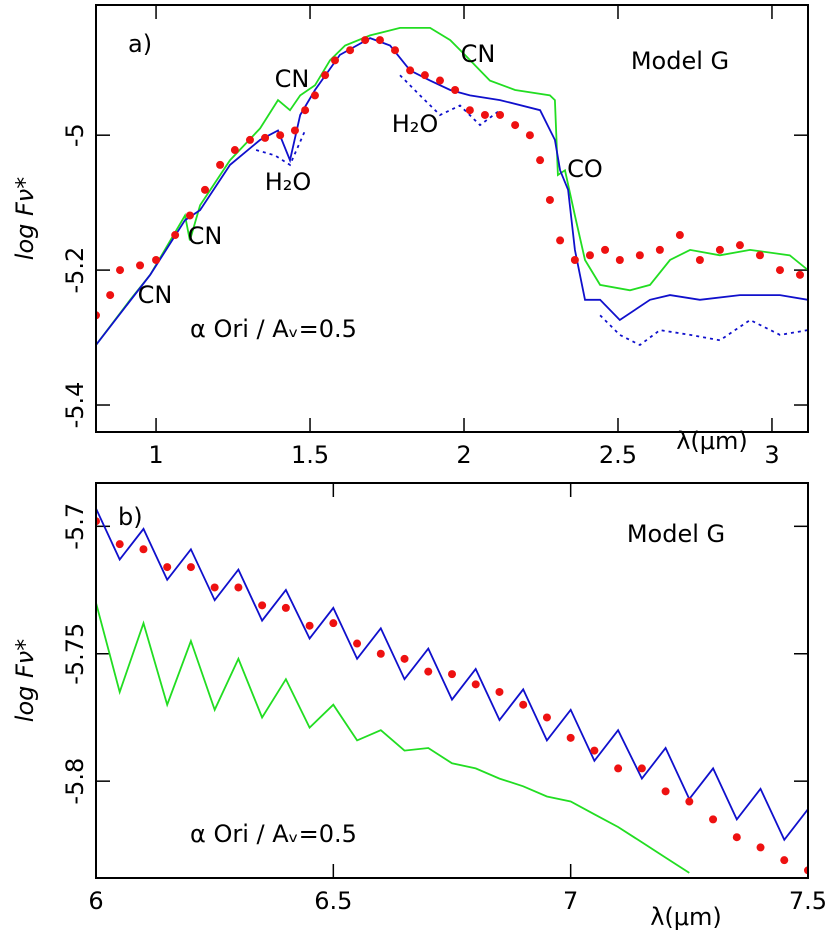 The image size is (830, 944). I want to click on x-tick-label: 2, so click(463, 455).